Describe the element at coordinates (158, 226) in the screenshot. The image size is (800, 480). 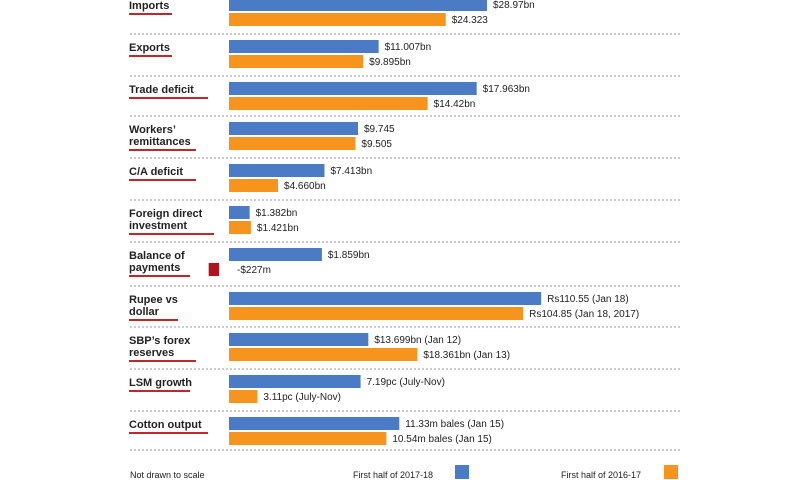
I see `category-label: investment` at that location.